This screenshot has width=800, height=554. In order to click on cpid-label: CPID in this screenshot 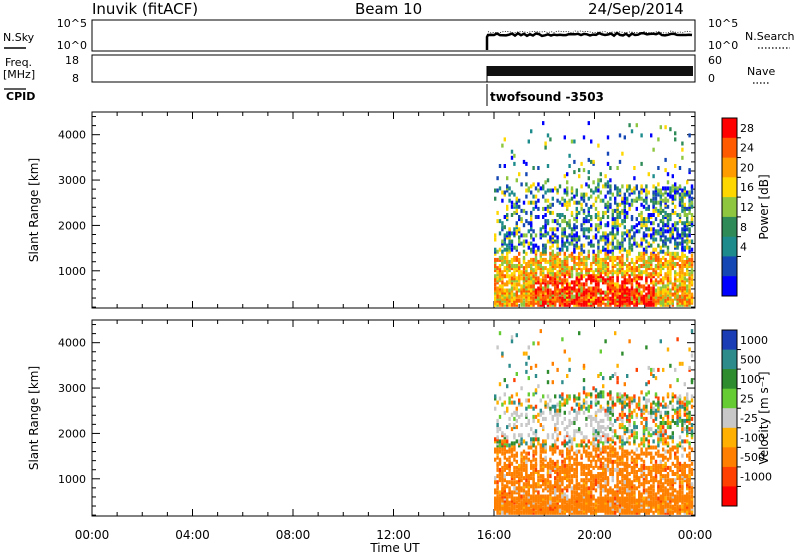, I will do `click(20, 96)`.